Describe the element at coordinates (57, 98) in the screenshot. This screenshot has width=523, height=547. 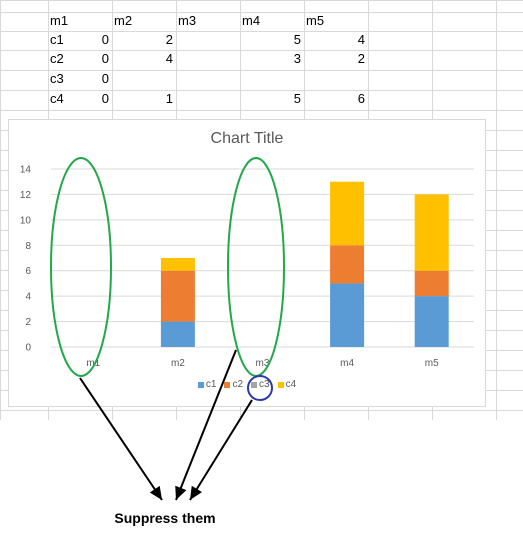
I see `row-label-cell: c4` at that location.